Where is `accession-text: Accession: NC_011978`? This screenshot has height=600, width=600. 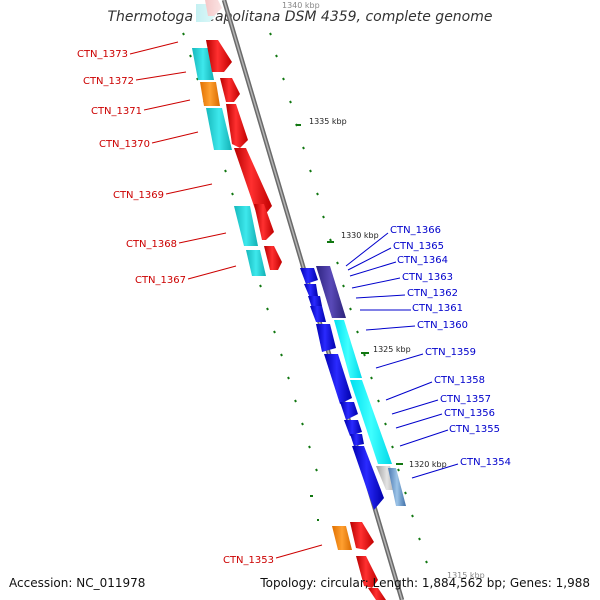 accession-text: Accession: NC_011978 is located at coordinates (77, 583).